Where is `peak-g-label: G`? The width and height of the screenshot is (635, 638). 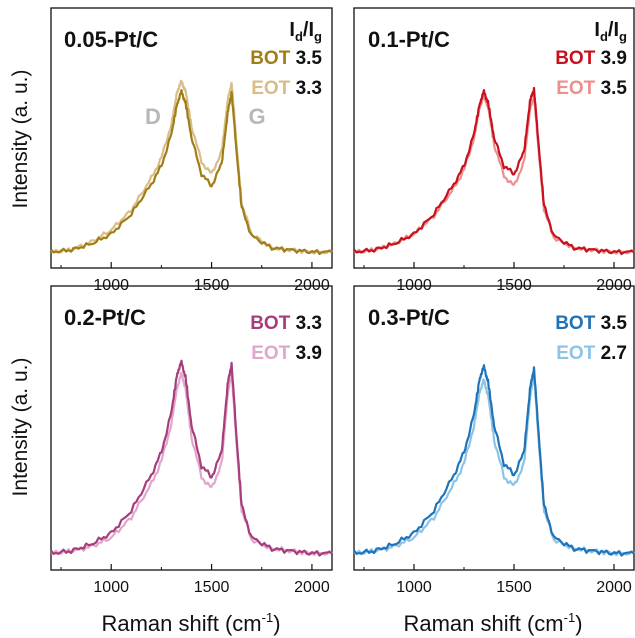
peak-g-label: G is located at coordinates (256, 116).